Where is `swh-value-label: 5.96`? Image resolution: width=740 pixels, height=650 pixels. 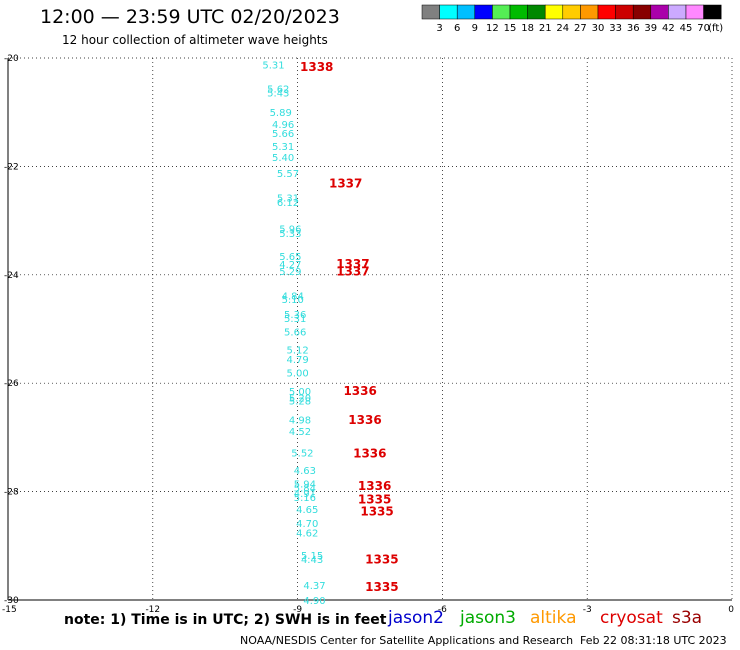 swh-value-label: 5.96 is located at coordinates (290, 230).